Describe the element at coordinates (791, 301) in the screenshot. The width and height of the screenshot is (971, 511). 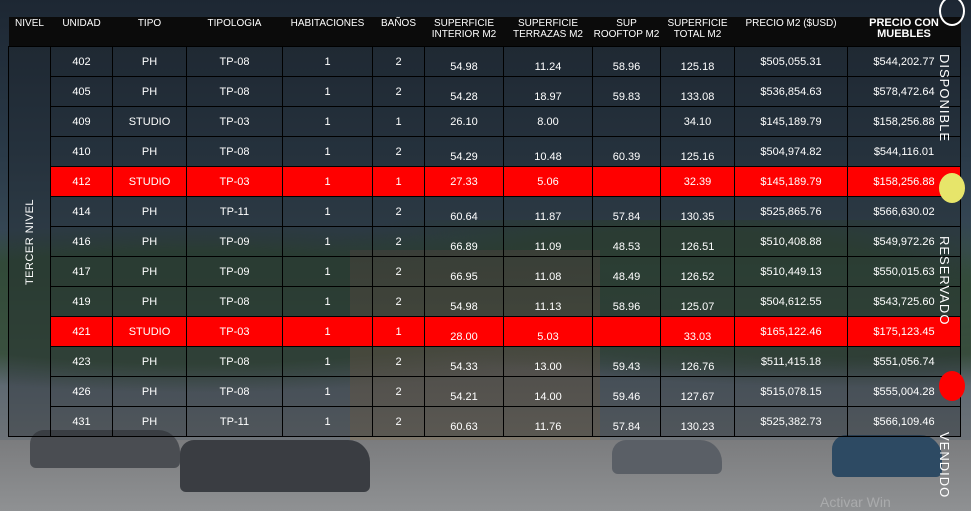
I see `cell-precio-m2: $504,612.55` at that location.